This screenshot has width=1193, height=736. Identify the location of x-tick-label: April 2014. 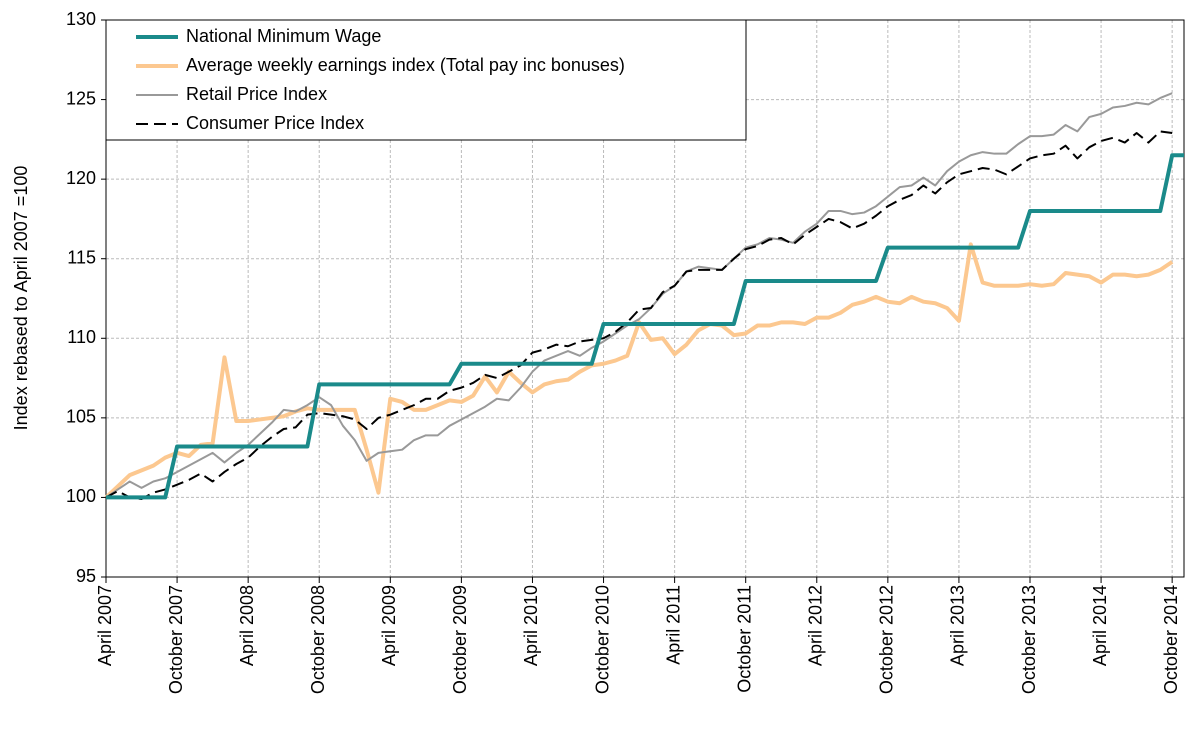
(1100, 625).